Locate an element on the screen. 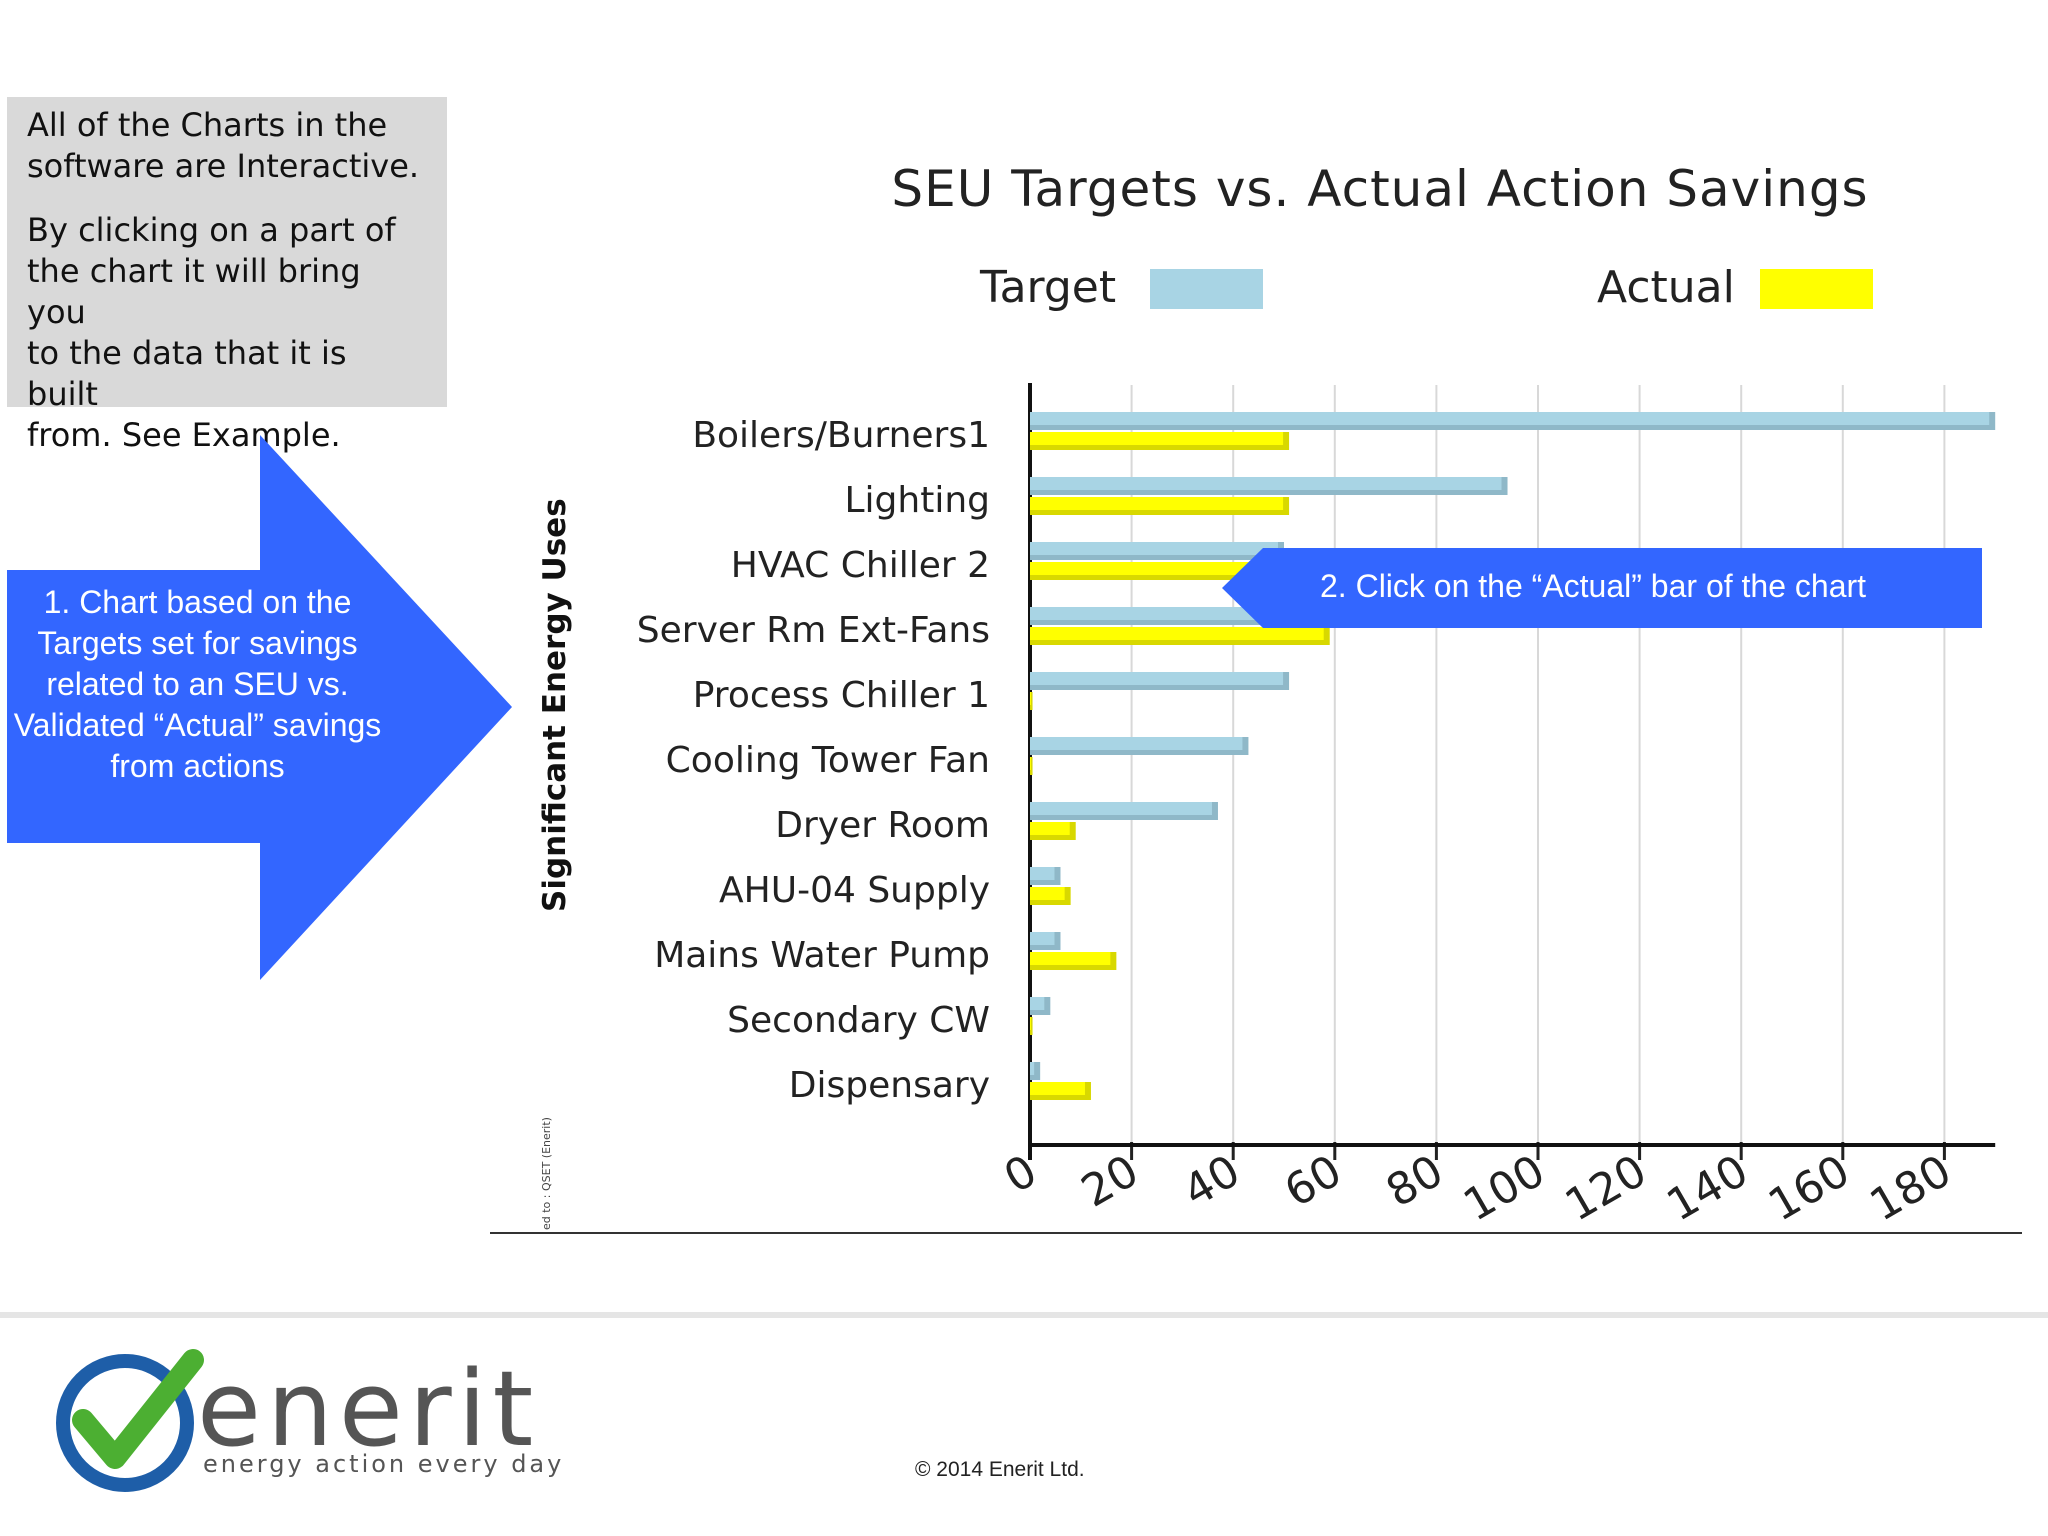 Image resolution: width=2048 pixels, height=1536 pixels. category-label: Mains Water Pump is located at coordinates (822, 955).